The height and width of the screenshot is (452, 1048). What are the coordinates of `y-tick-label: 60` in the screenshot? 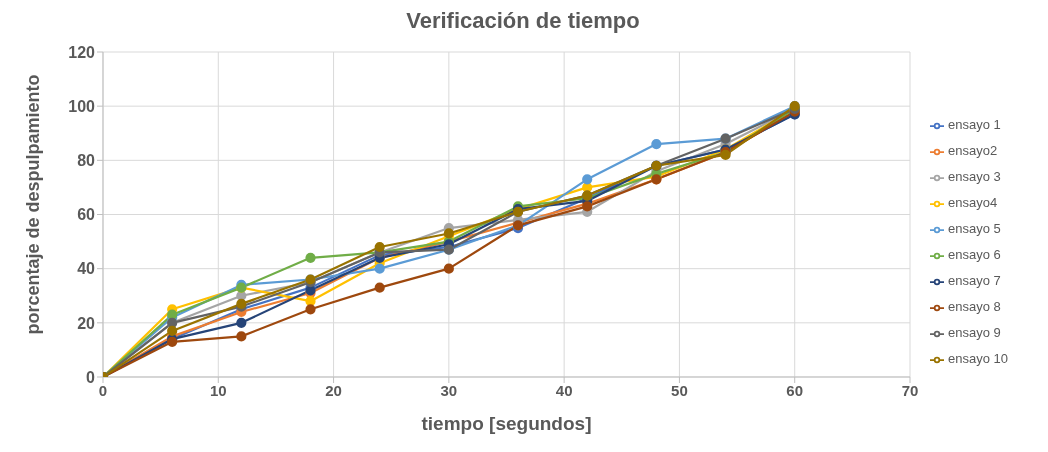 It's located at (86, 215).